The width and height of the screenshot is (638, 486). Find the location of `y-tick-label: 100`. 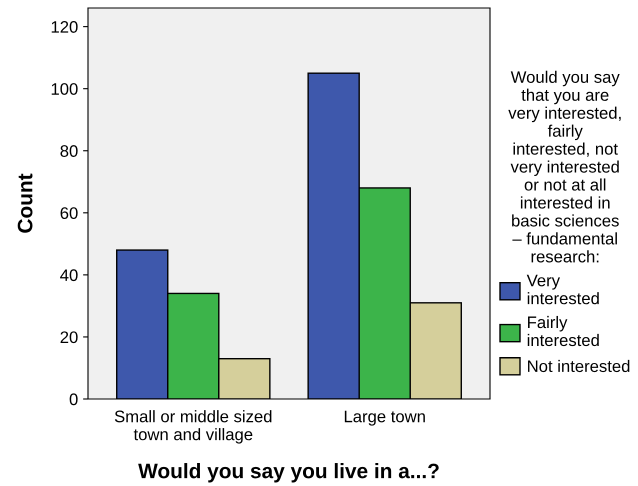

y-tick-label: 100 is located at coordinates (65, 89).